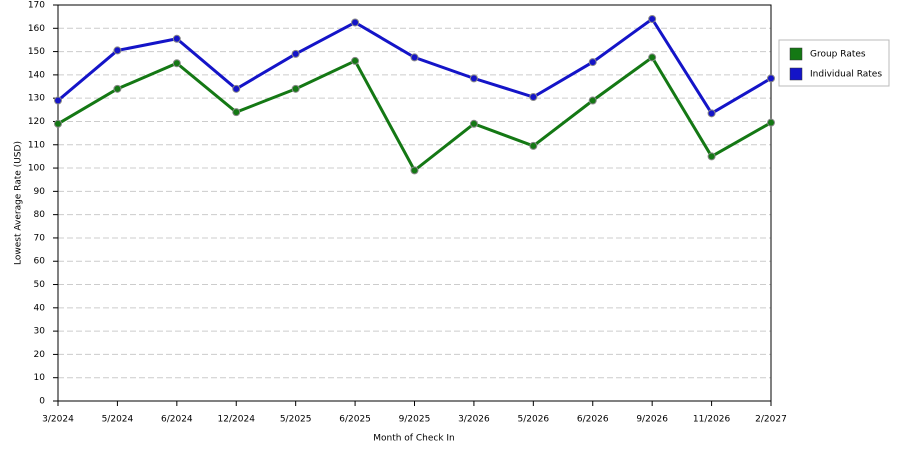  Describe the element at coordinates (36, 145) in the screenshot. I see `y-tick-label: 110` at that location.